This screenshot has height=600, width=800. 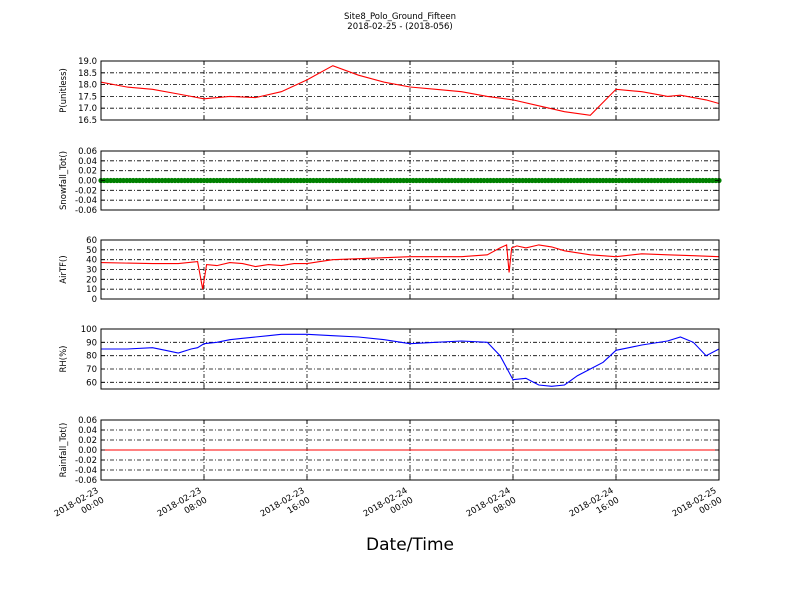 I want to click on x-tick-label: 2018-02-2300:00, so click(x=79, y=507).